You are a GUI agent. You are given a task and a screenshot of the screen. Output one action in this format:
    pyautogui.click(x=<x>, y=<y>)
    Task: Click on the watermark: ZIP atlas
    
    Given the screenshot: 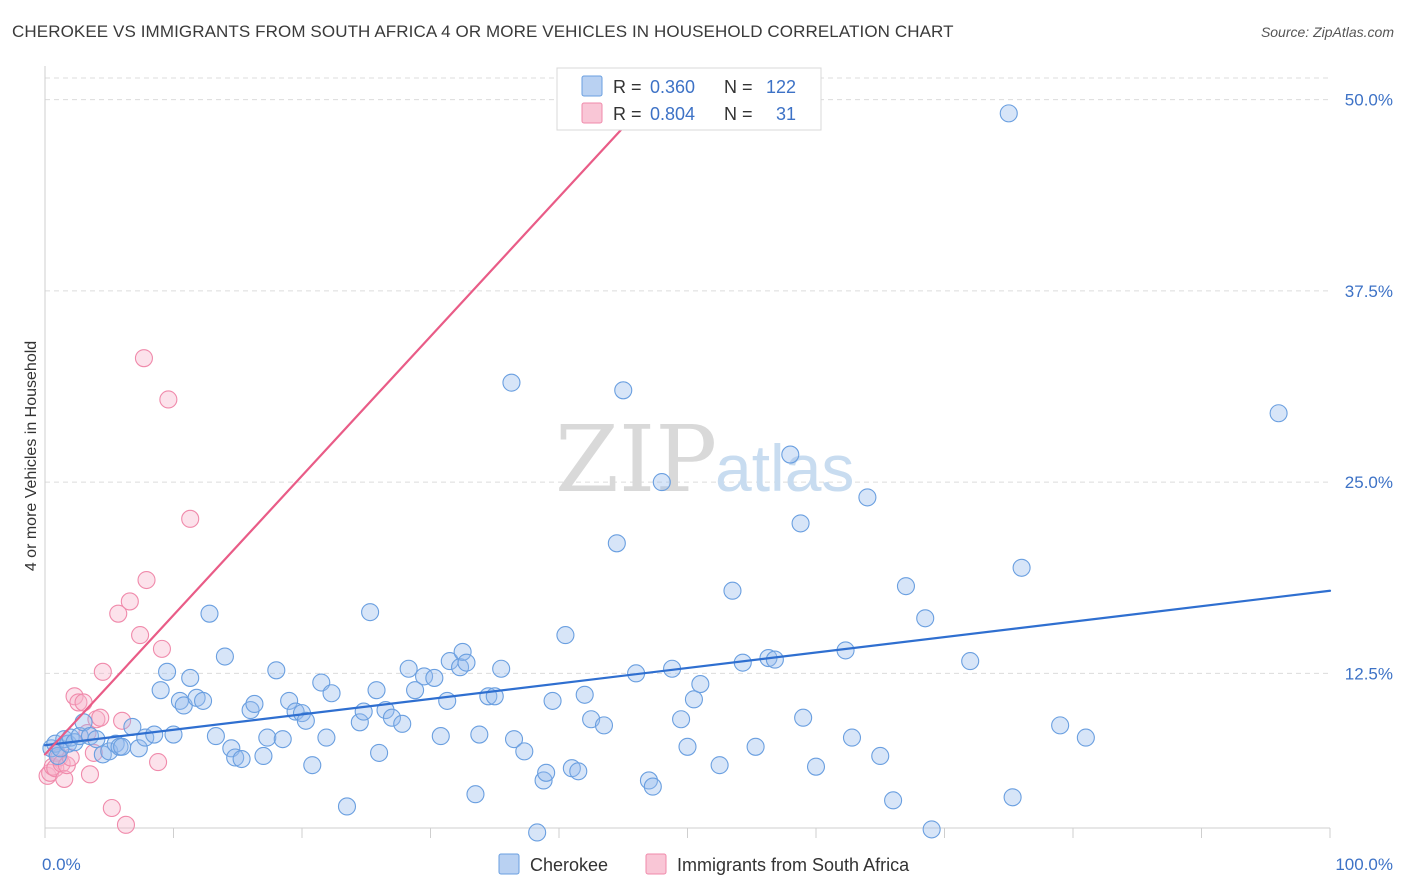 What is the action you would take?
    pyautogui.click(x=704, y=459)
    